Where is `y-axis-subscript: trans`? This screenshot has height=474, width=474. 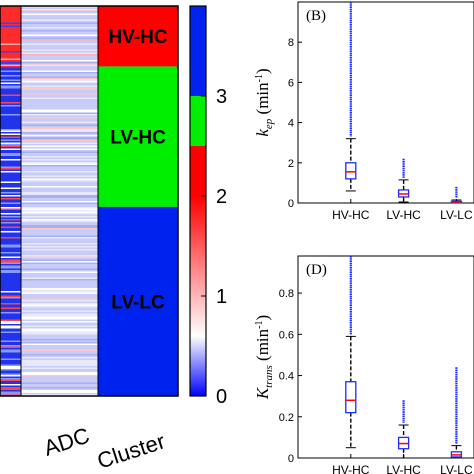
y-axis-subscript: trans is located at coordinates (269, 376).